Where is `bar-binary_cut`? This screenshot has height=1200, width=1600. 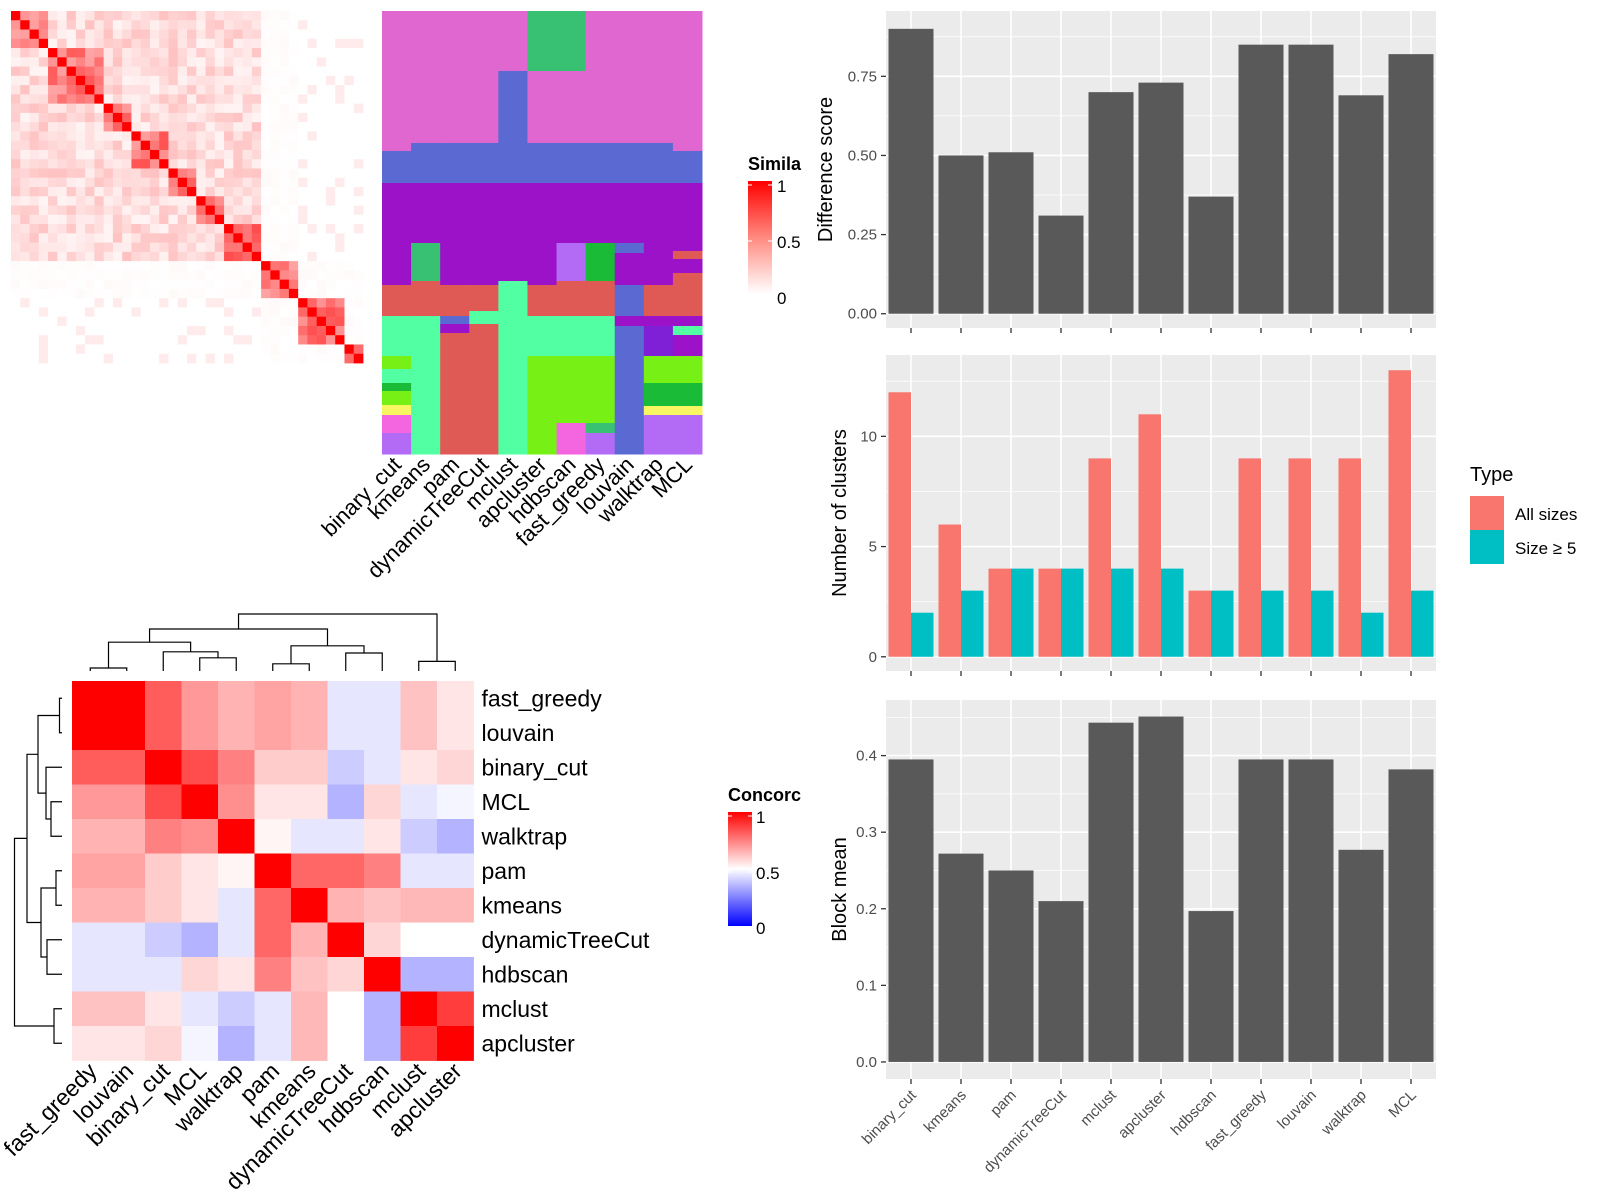
bar-binary_cut is located at coordinates (911, 910).